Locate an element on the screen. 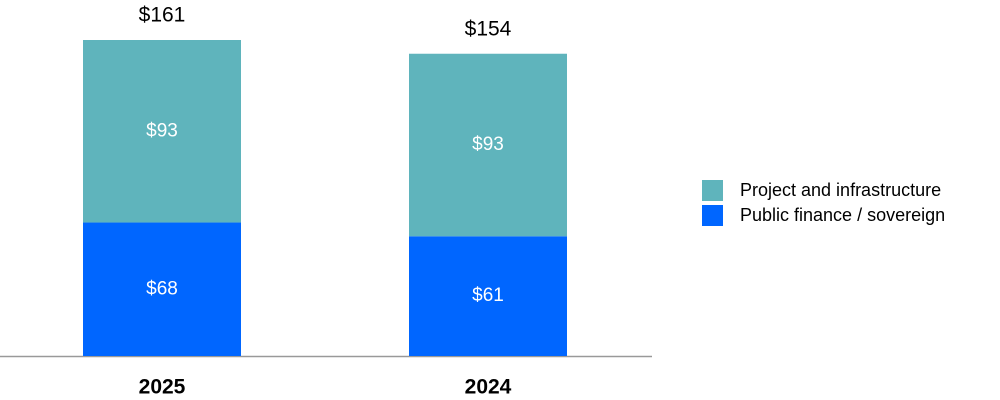 The image size is (1000, 400). x-tick-label: 2024 is located at coordinates (488, 387).